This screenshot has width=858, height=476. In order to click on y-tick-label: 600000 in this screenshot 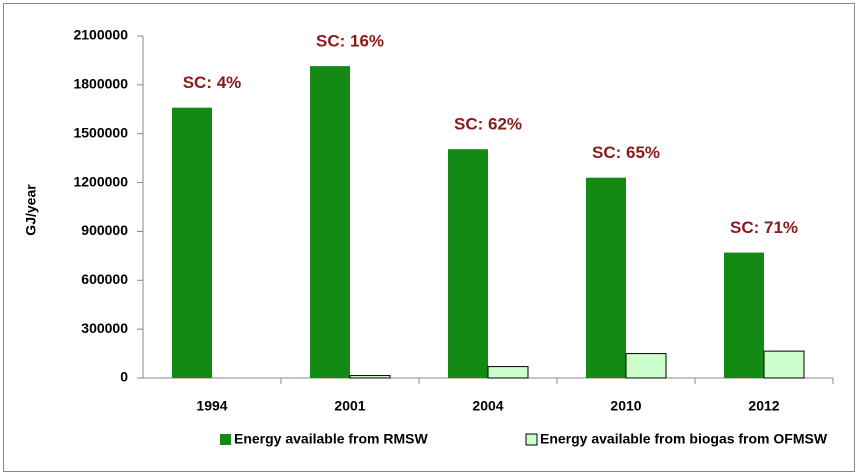, I will do `click(104, 279)`.